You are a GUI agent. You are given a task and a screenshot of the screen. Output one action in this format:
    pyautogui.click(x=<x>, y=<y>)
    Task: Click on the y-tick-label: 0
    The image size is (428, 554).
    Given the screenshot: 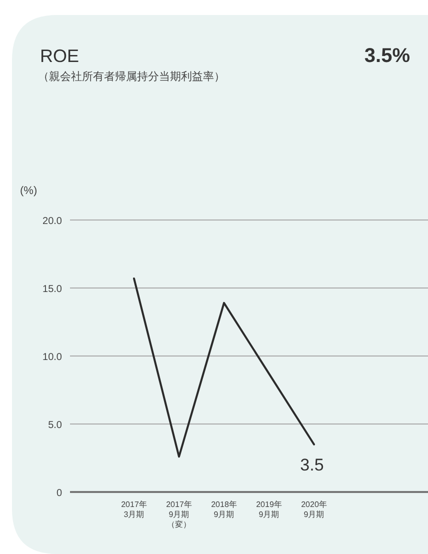 What is the action you would take?
    pyautogui.click(x=59, y=493)
    